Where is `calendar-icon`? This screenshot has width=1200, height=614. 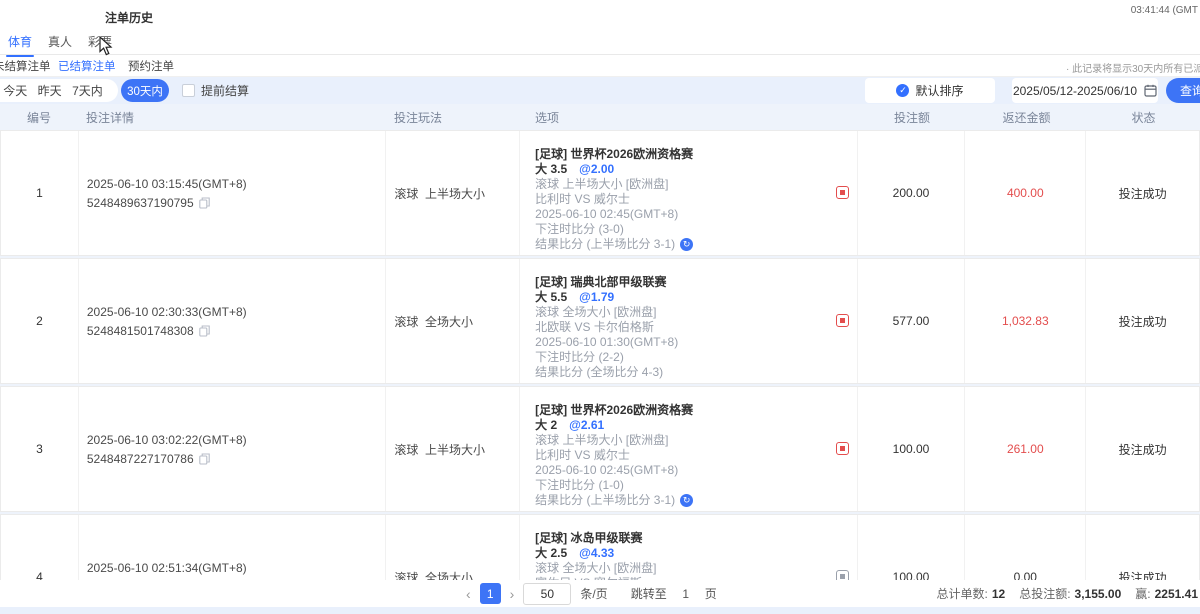 calendar-icon is located at coordinates (1150, 90).